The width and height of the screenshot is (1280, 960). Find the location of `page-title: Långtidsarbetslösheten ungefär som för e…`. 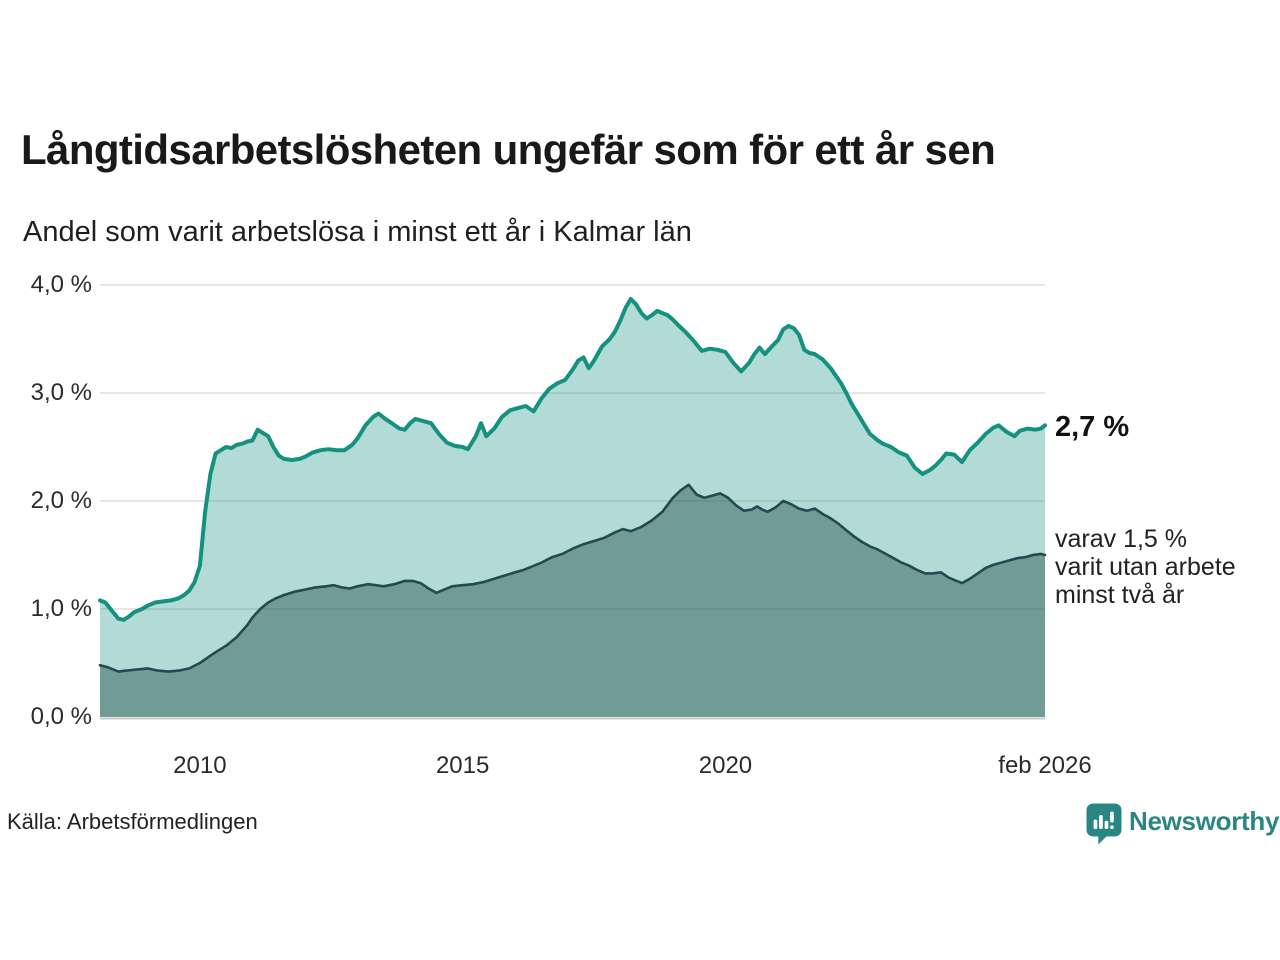

page-title: Långtidsarbetslösheten ungefär som för e… is located at coordinates (508, 149).